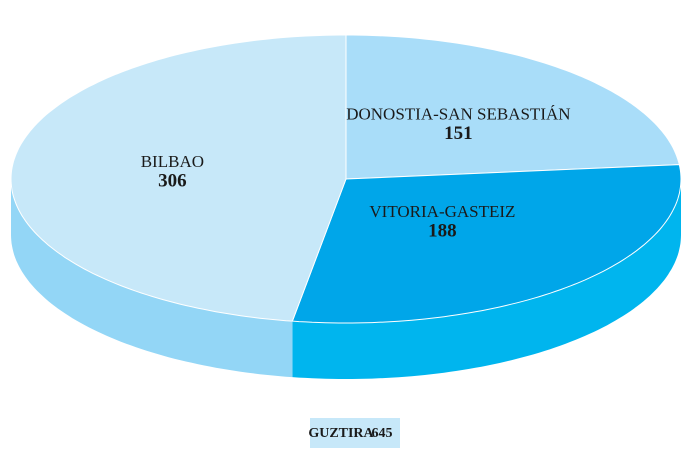  What do you see at coordinates (172, 180) in the screenshot?
I see `slice-value: 306` at bounding box center [172, 180].